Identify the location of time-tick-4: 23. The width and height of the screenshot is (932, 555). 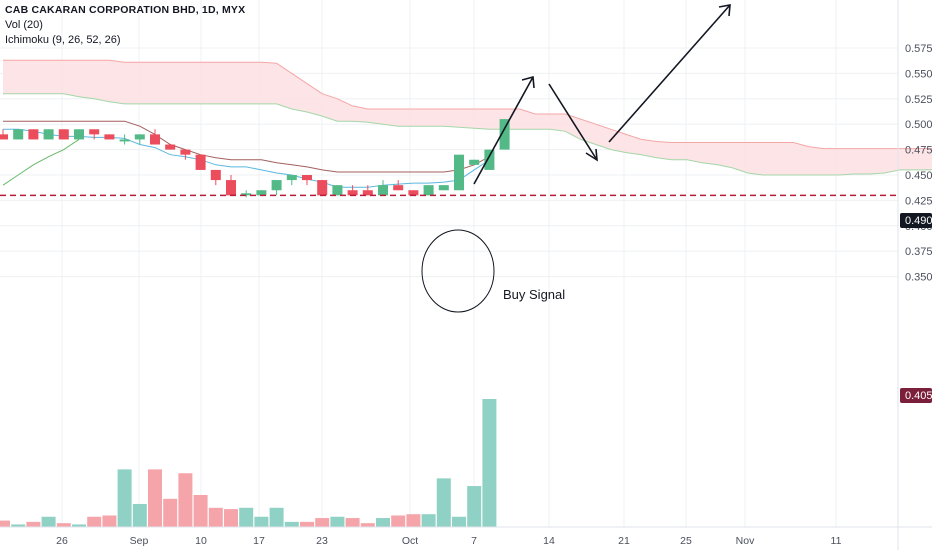
(322, 541).